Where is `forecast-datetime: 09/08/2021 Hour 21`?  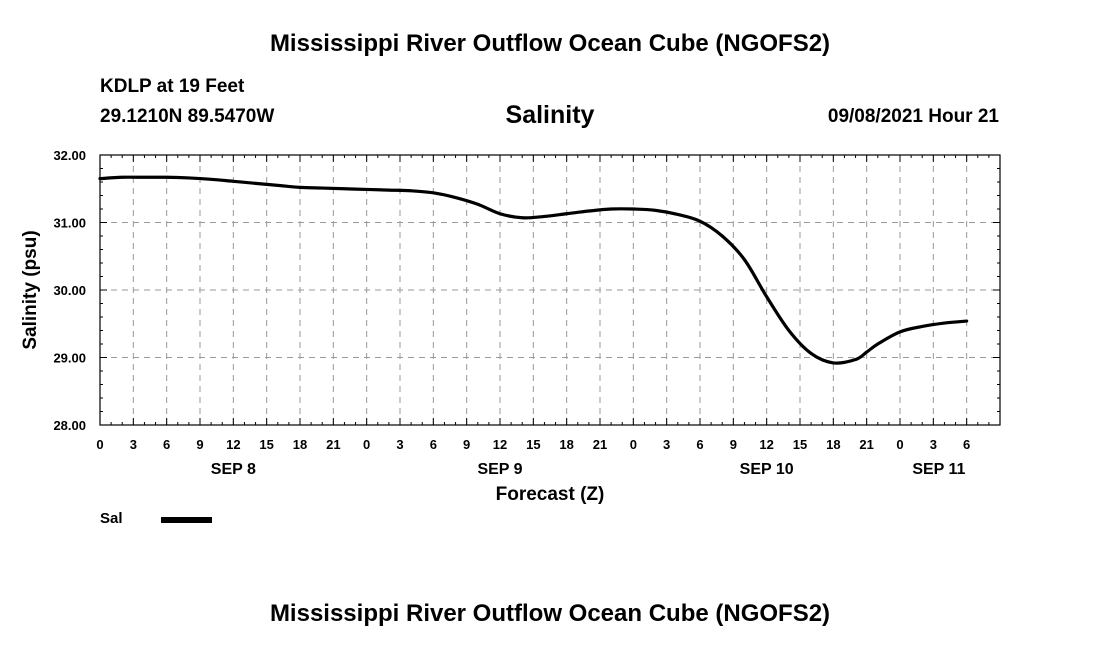
forecast-datetime: 09/08/2021 Hour 21 is located at coordinates (913, 116).